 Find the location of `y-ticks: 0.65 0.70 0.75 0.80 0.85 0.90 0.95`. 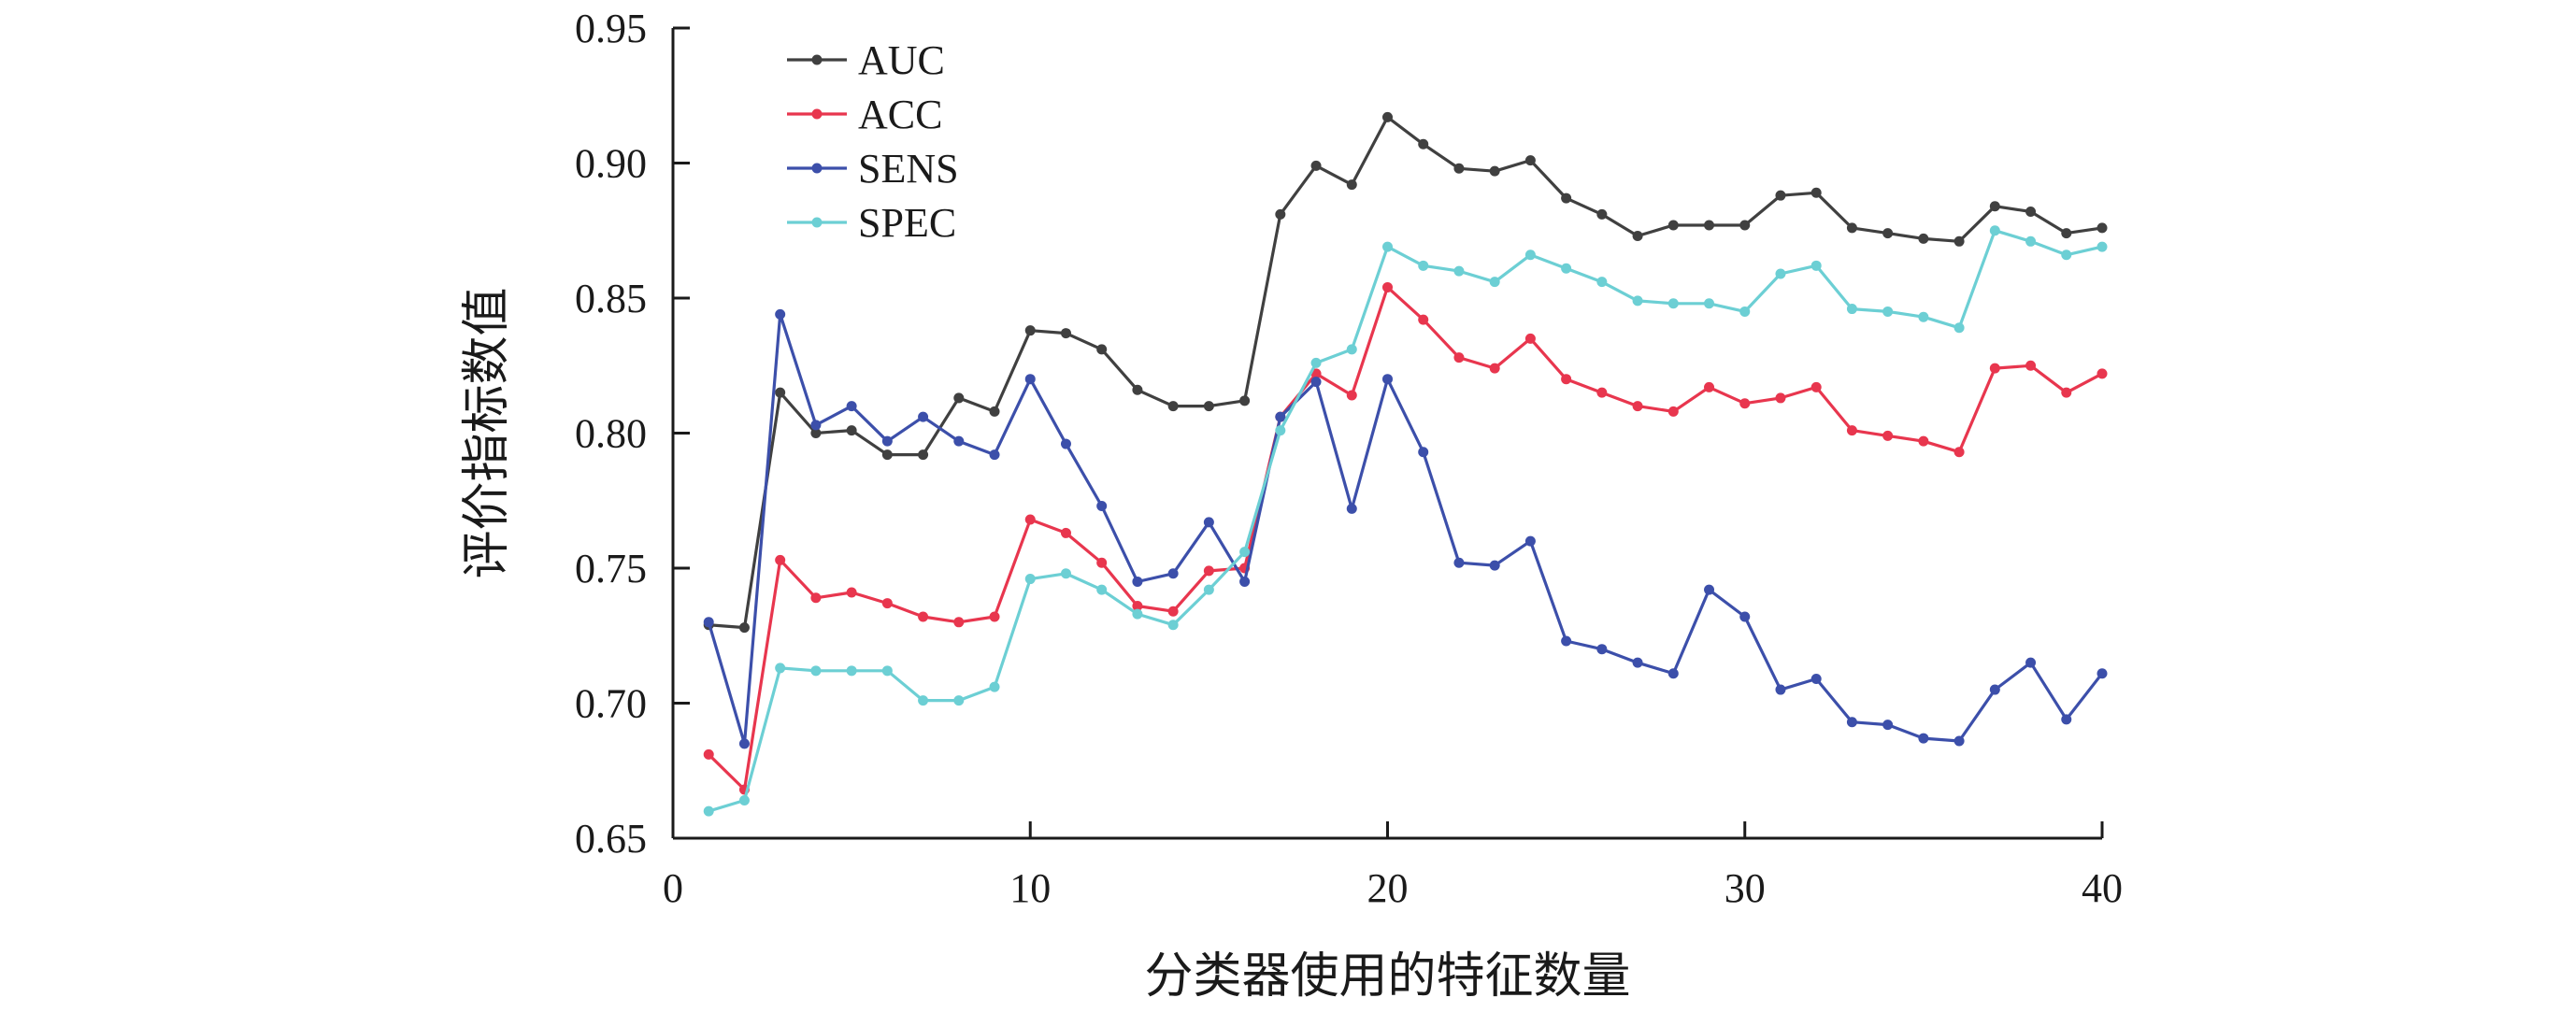

y-ticks: 0.65 0.70 0.75 0.80 0.85 0.90 0.95 is located at coordinates (632, 434).